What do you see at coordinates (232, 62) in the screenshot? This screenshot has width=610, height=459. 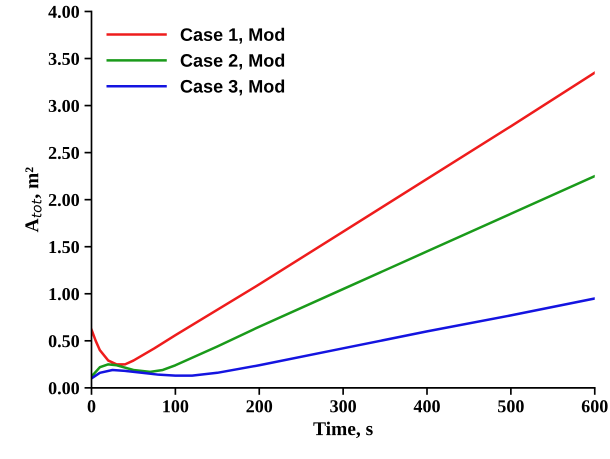 I see `legend-label: Case 2, Mod` at bounding box center [232, 62].